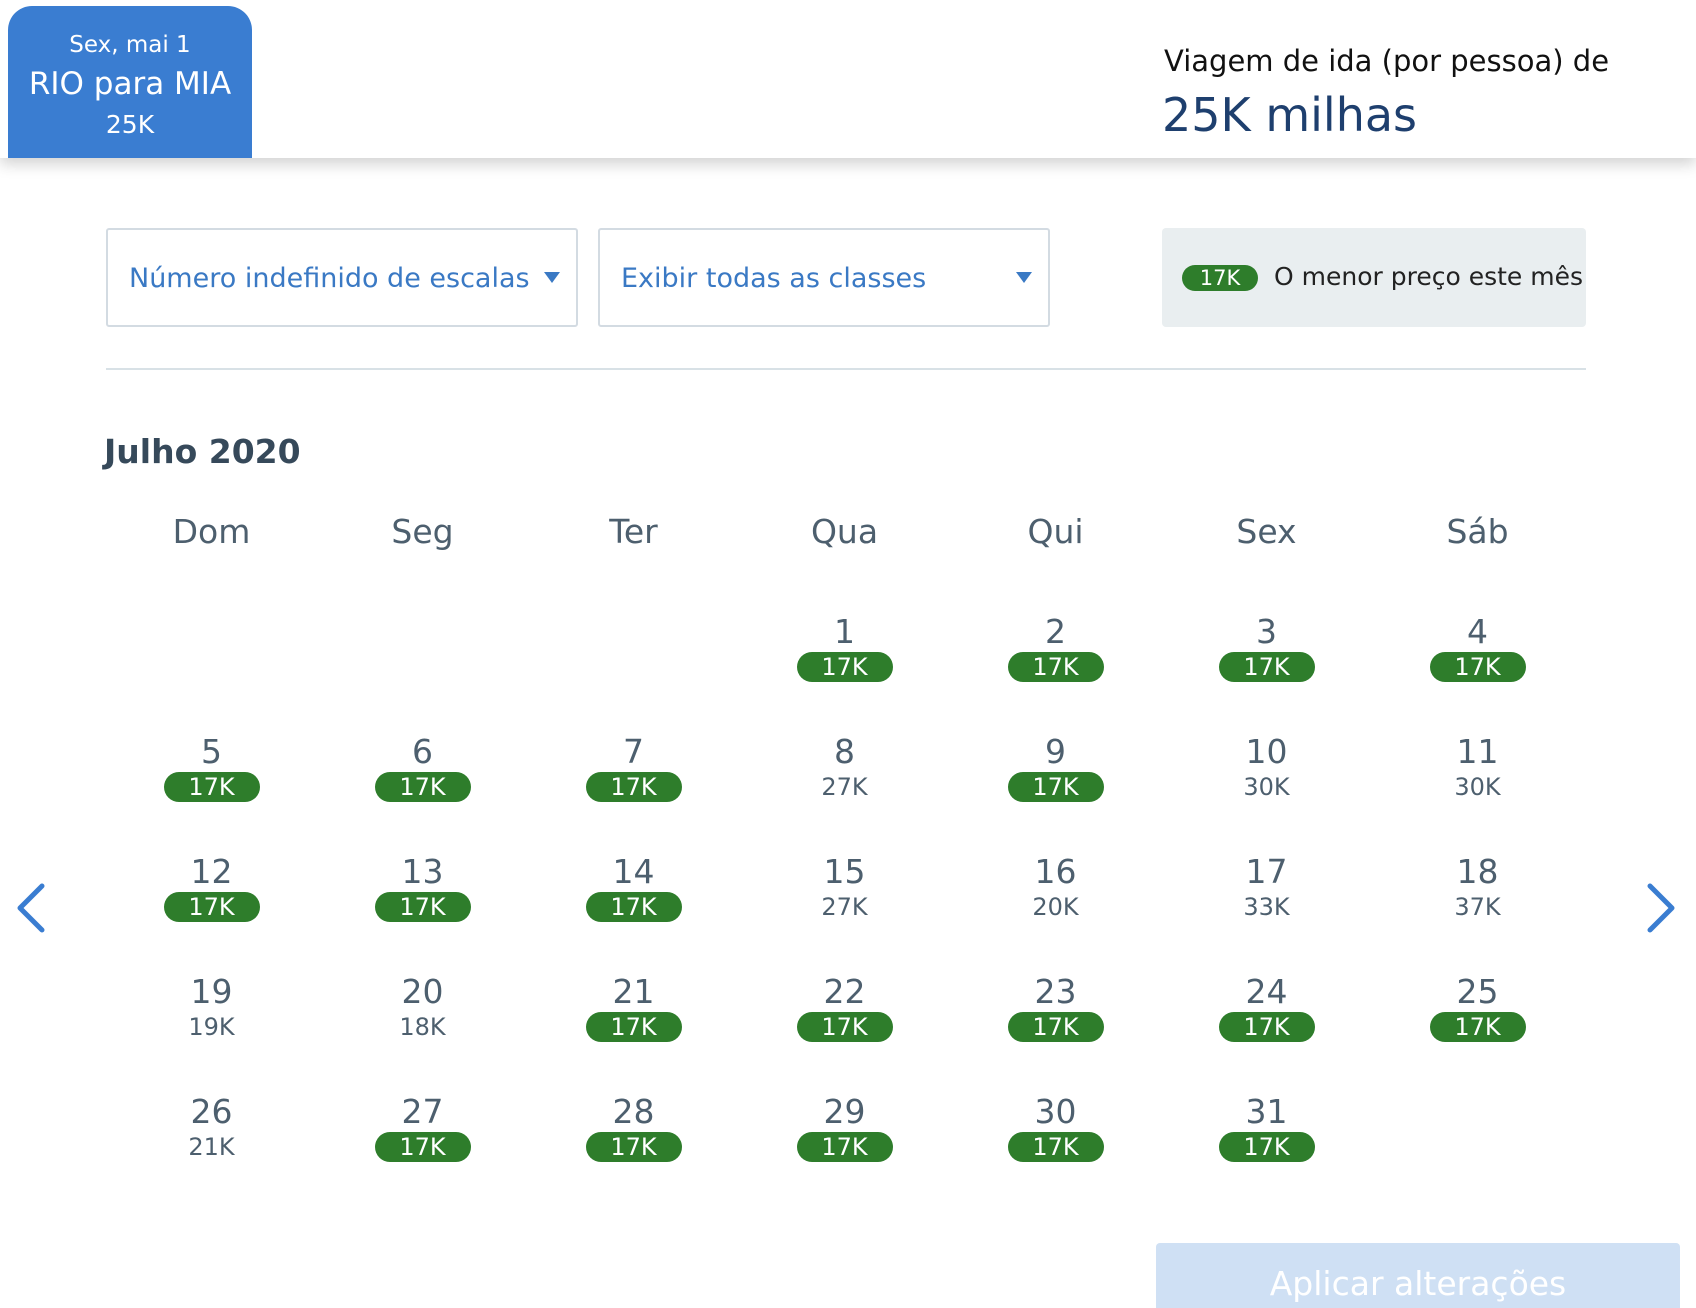 Image resolution: width=1696 pixels, height=1308 pixels. What do you see at coordinates (1660, 908) in the screenshot?
I see `next-month-button` at bounding box center [1660, 908].